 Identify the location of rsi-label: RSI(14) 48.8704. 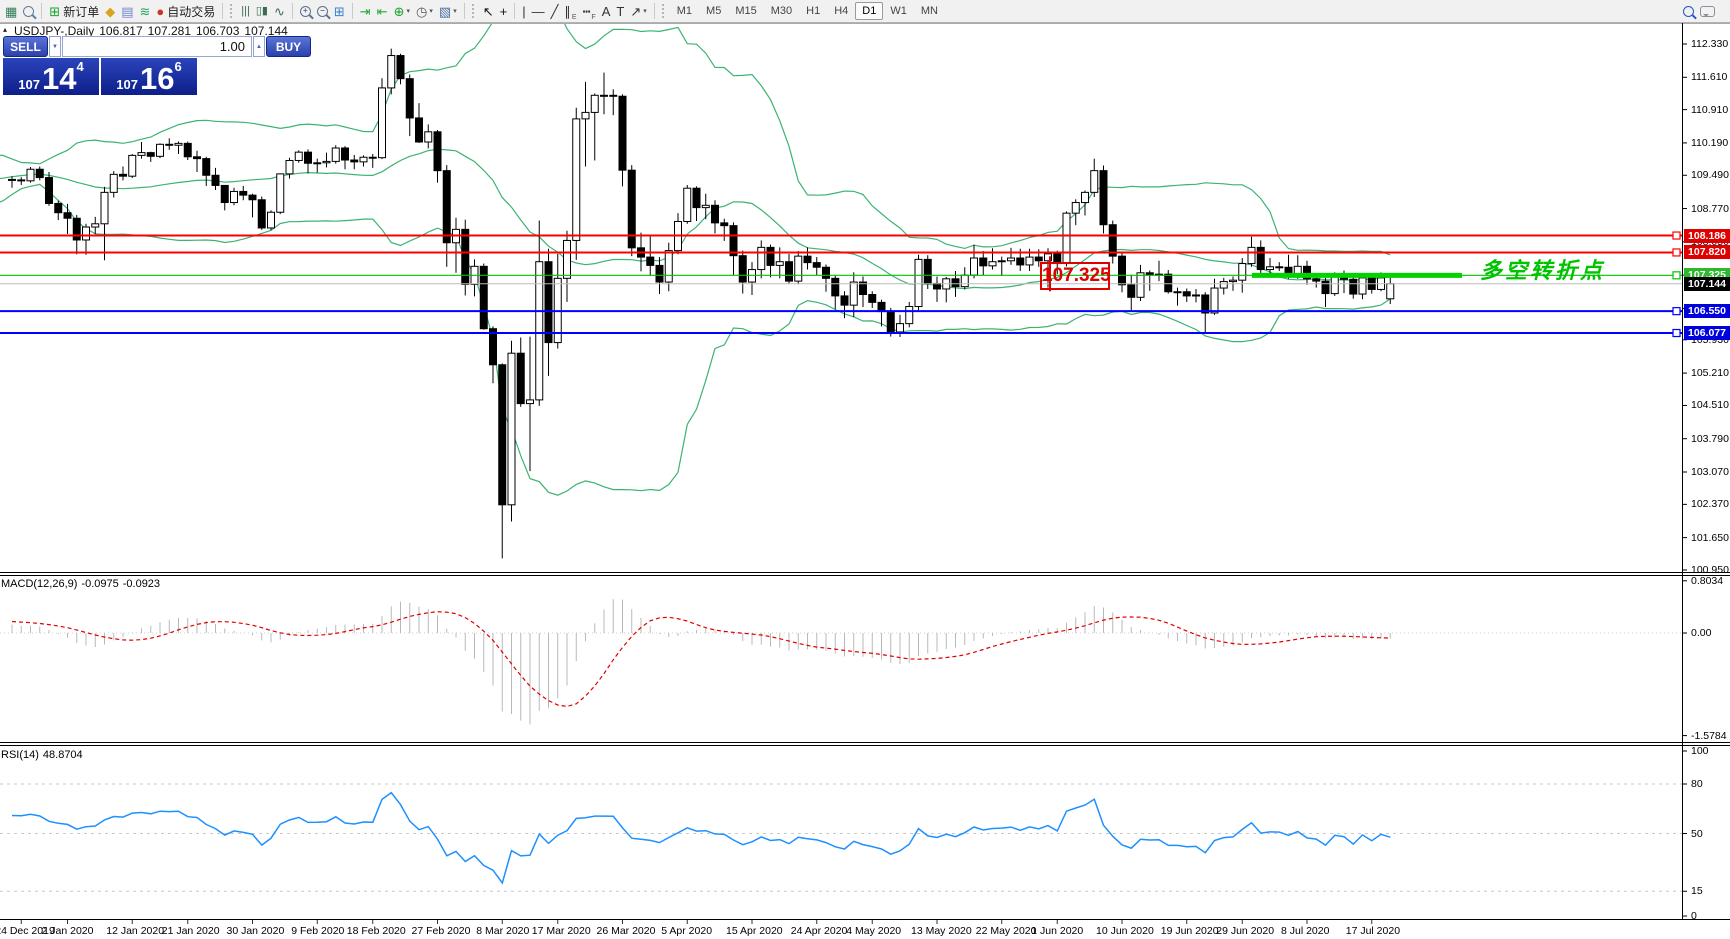
(42, 755).